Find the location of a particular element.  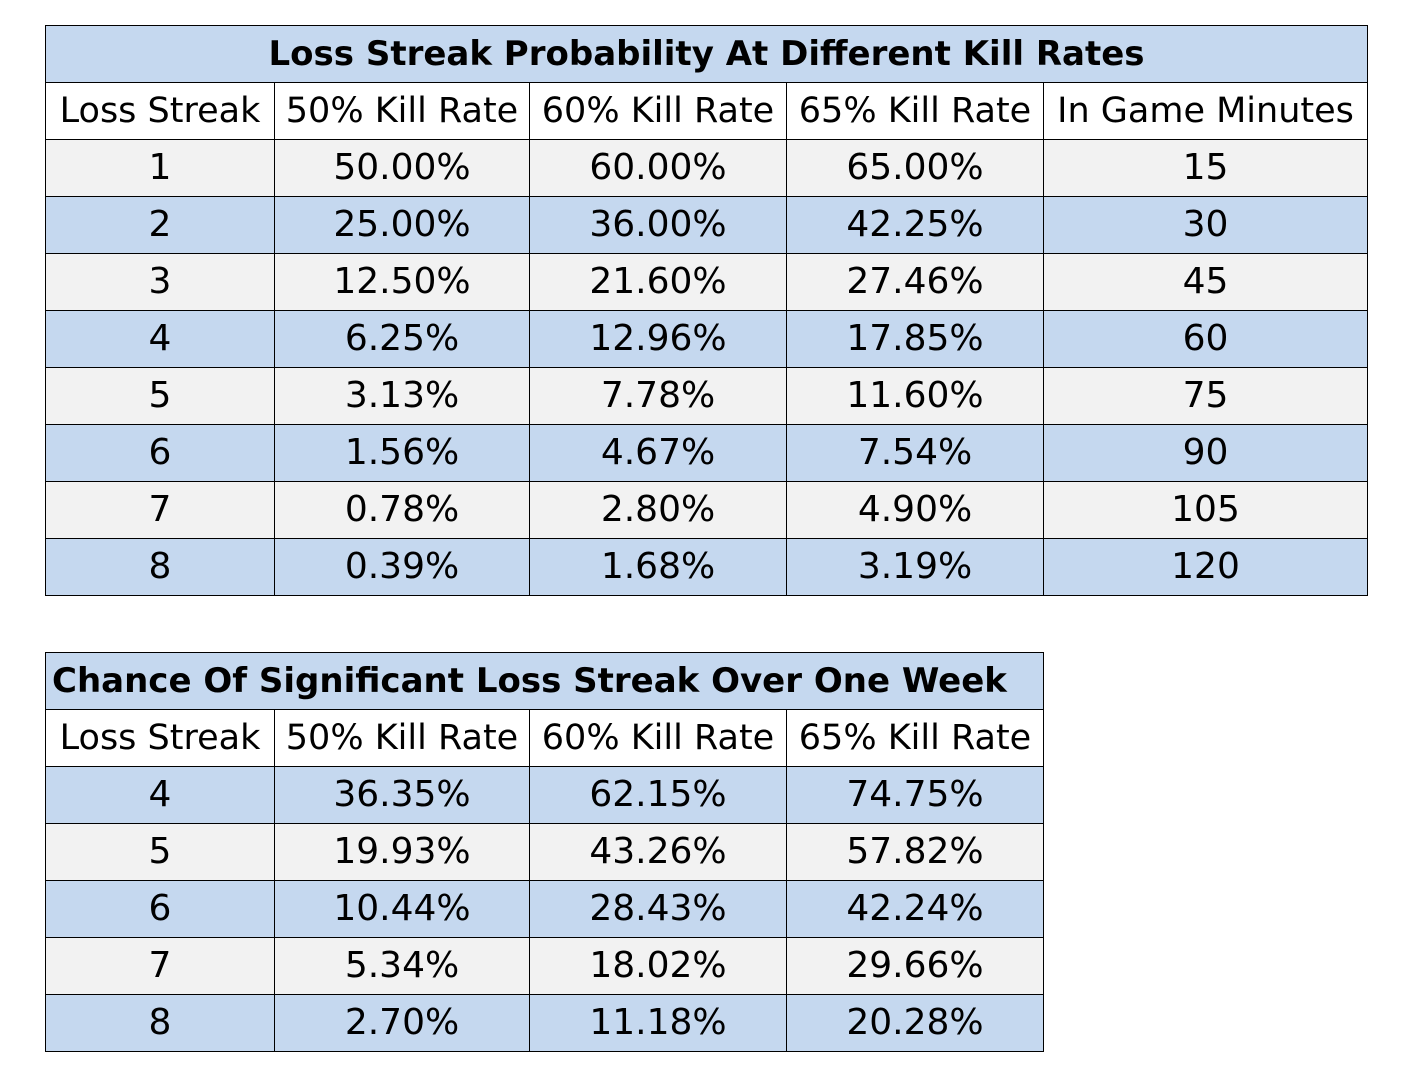

table-cell: 28.43% is located at coordinates (658, 909).